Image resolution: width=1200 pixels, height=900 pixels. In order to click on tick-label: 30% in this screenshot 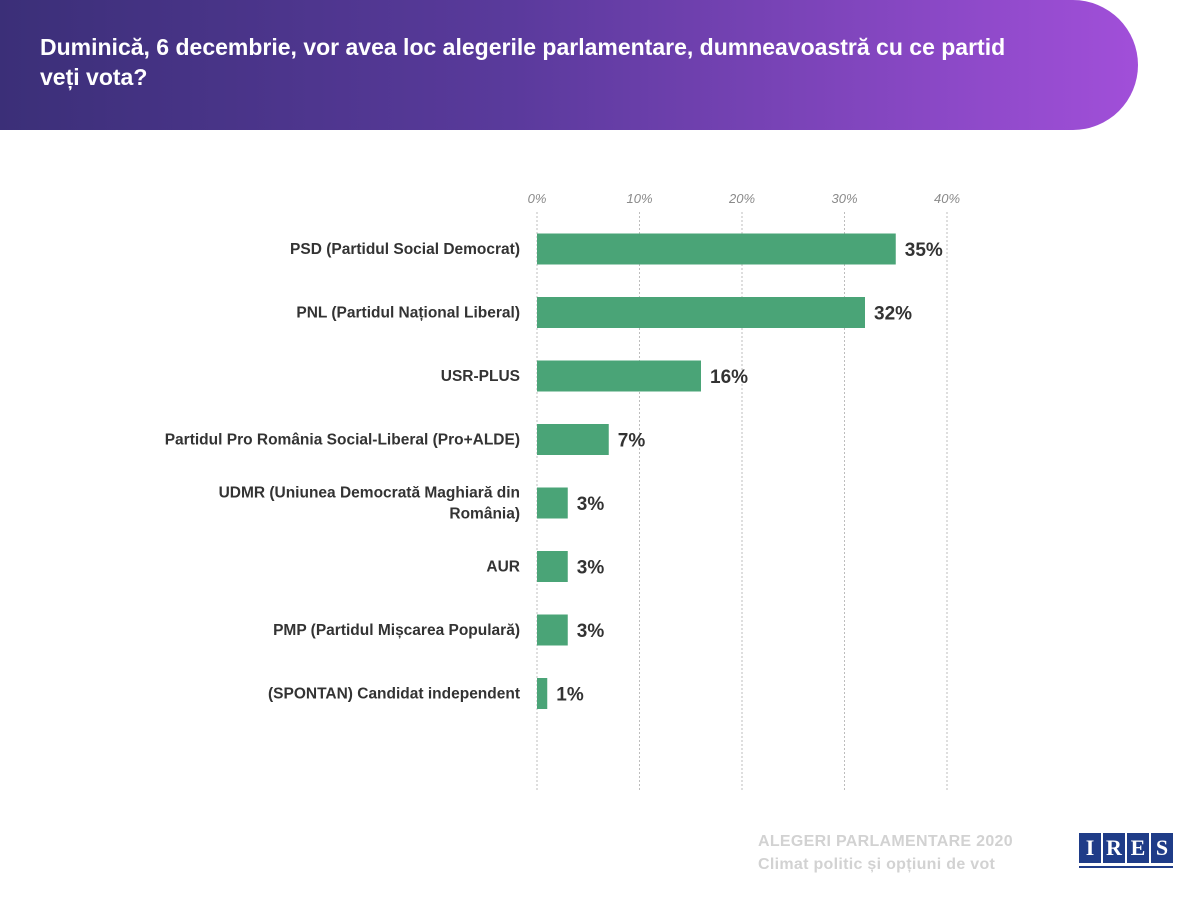, I will do `click(844, 198)`.